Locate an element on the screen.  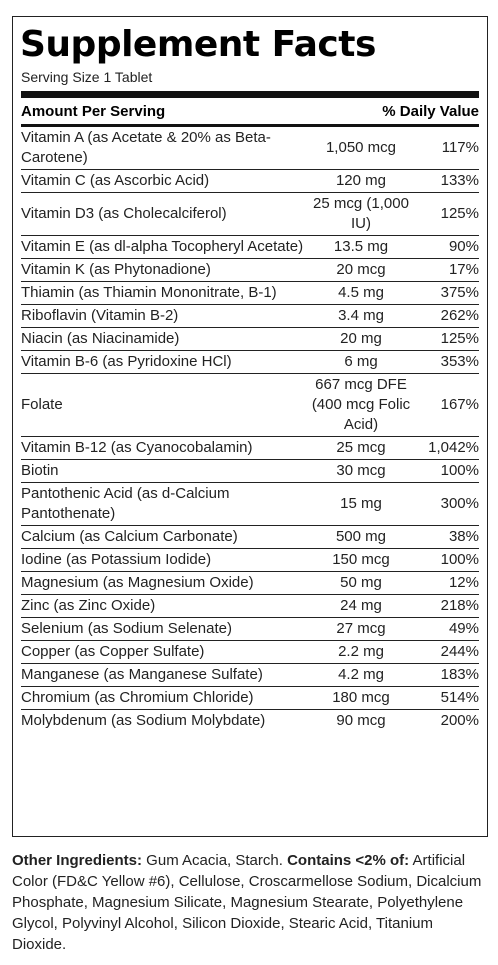
nutrient-dv: 90% is located at coordinates (463, 246).